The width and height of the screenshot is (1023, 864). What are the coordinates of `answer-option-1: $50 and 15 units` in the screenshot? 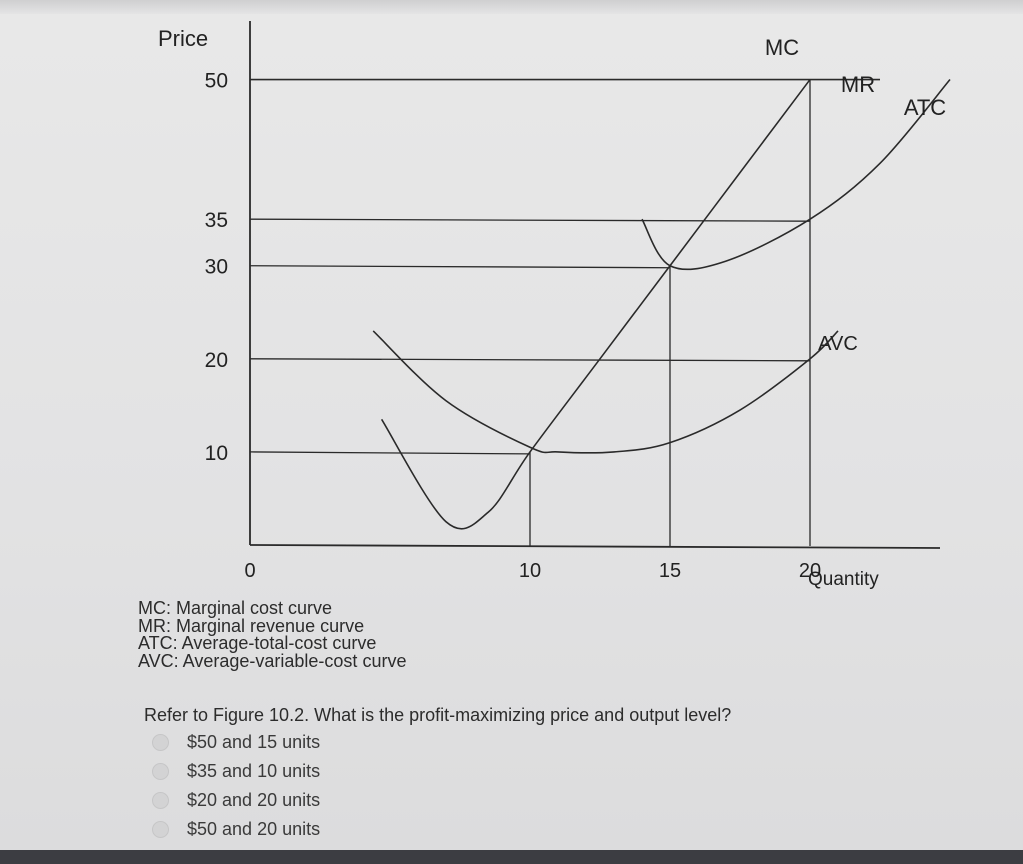 It's located at (236, 742).